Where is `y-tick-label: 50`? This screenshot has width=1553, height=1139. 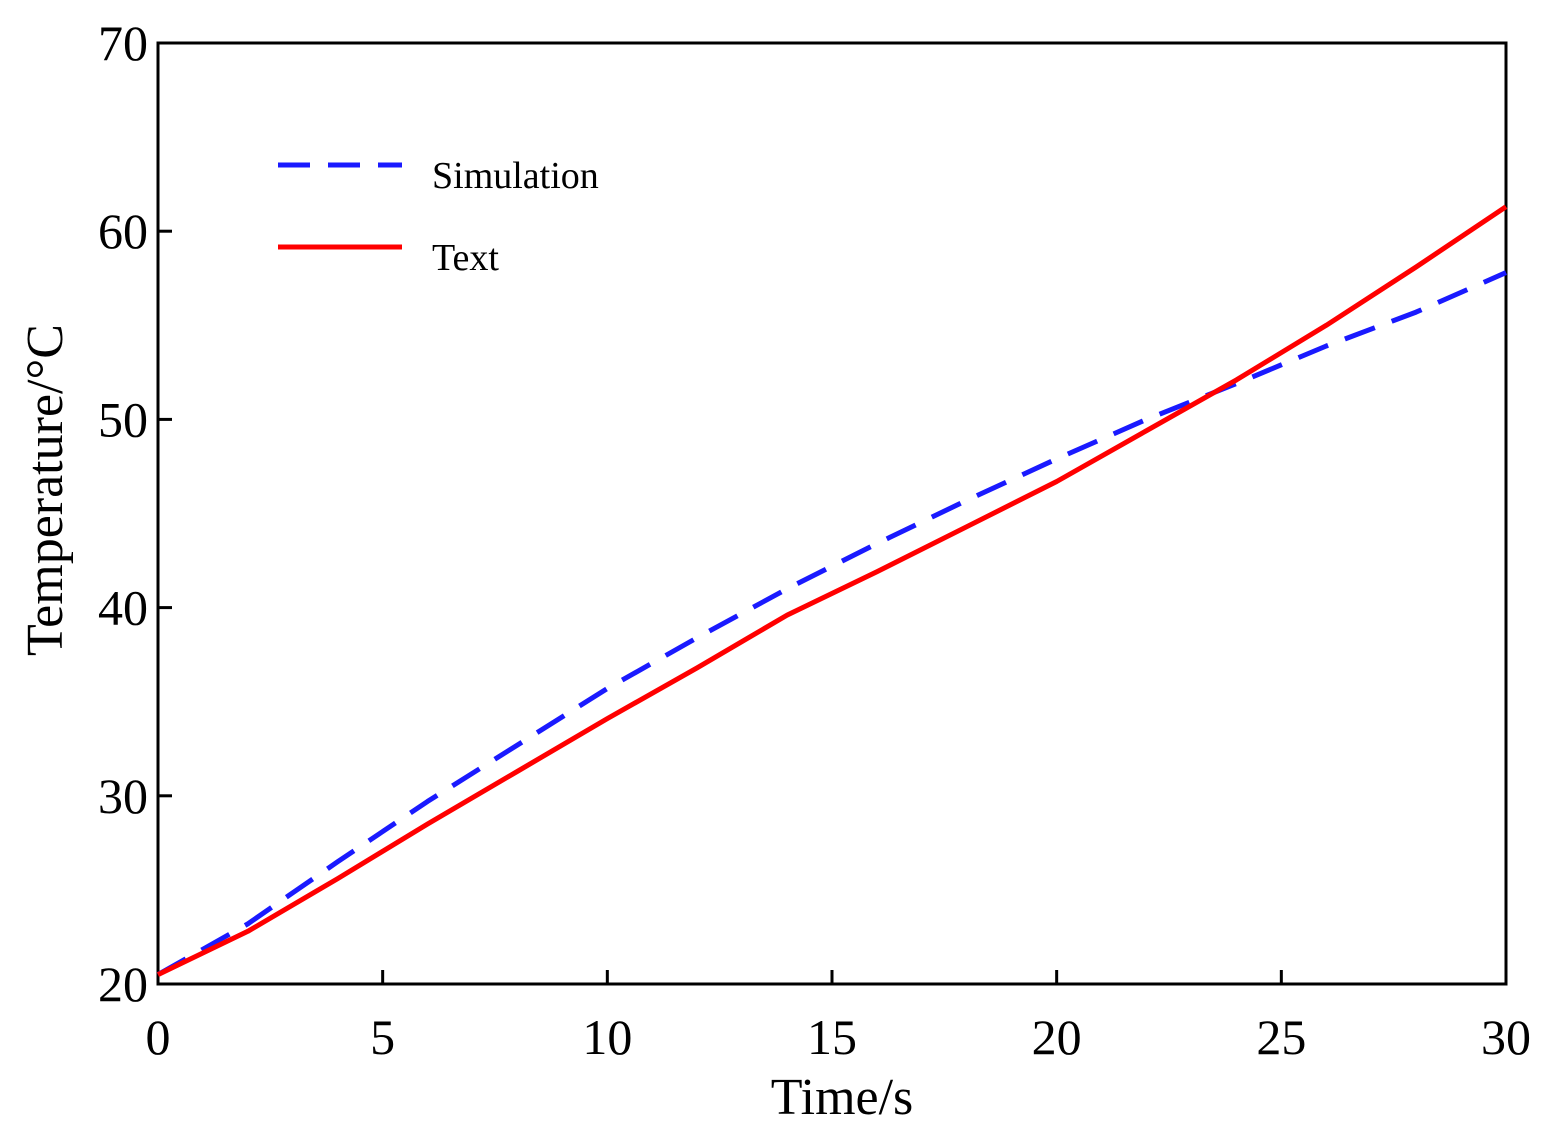 y-tick-label: 50 is located at coordinates (123, 419).